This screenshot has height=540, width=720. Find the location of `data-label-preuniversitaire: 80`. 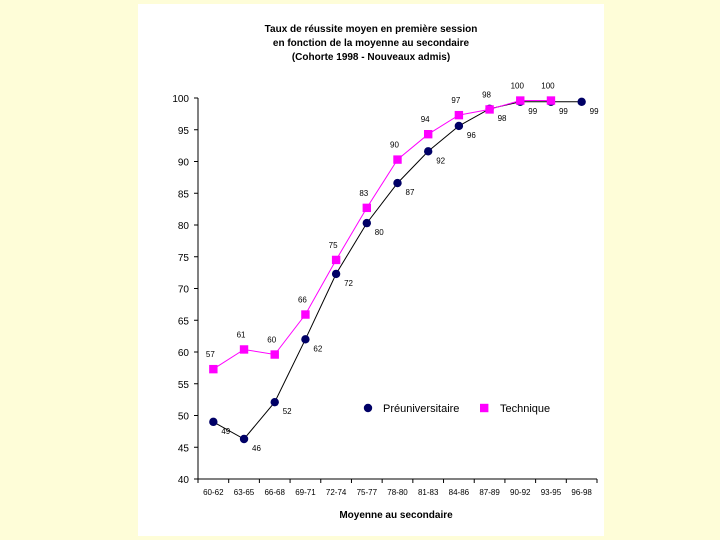

data-label-preuniversitaire: 80 is located at coordinates (379, 232).